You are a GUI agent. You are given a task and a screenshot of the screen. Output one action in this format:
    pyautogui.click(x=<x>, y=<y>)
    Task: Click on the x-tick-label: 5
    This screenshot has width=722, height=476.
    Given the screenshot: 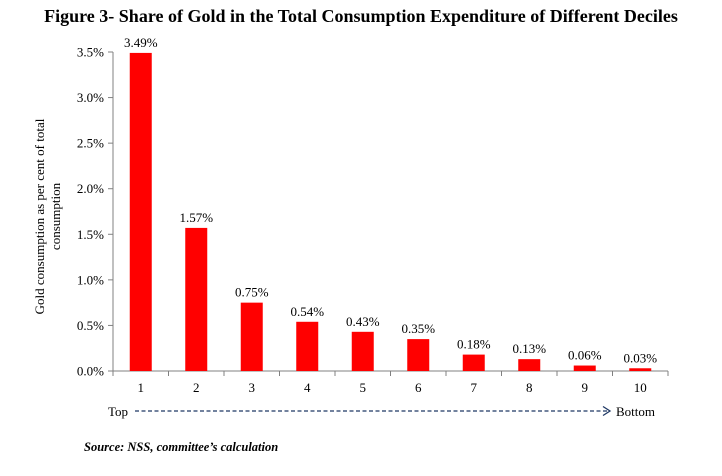 What is the action you would take?
    pyautogui.click(x=363, y=387)
    